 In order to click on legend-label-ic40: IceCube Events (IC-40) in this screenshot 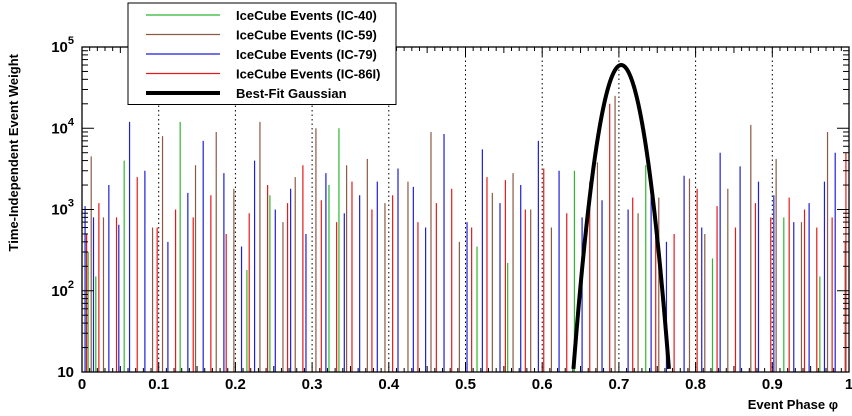, I will do `click(306, 15)`.